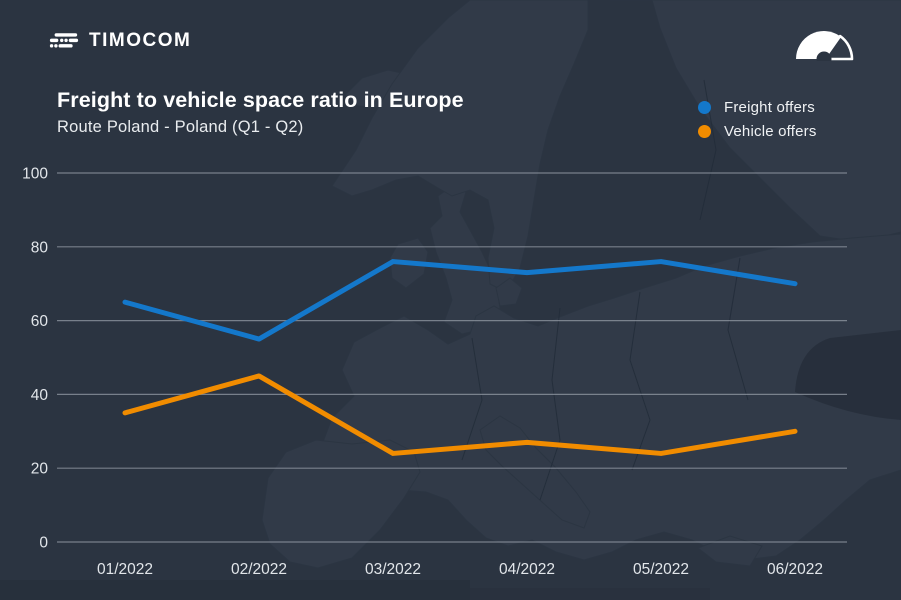  Describe the element at coordinates (180, 126) in the screenshot. I see `chart-subtitle: Route Poland - Poland (Q1 - Q2)` at that location.